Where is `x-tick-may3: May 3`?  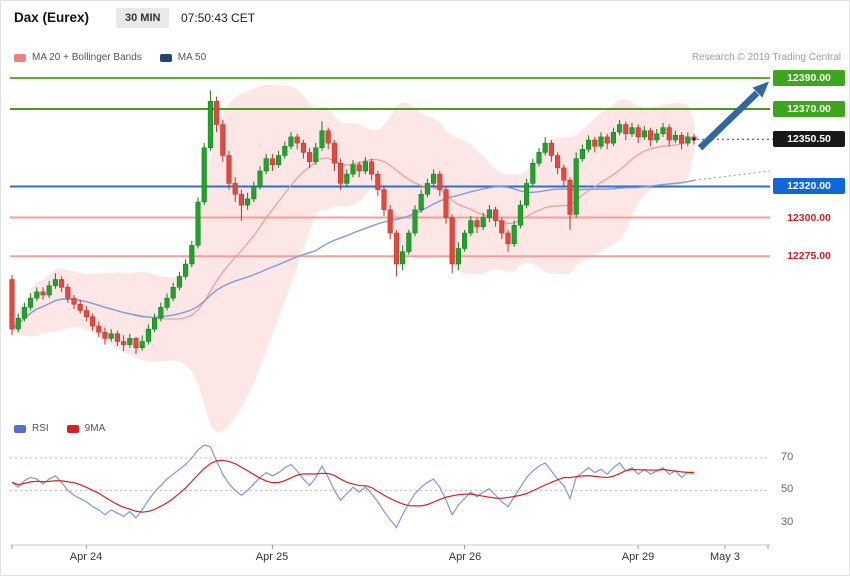
x-tick-may3: May 3 is located at coordinates (725, 557).